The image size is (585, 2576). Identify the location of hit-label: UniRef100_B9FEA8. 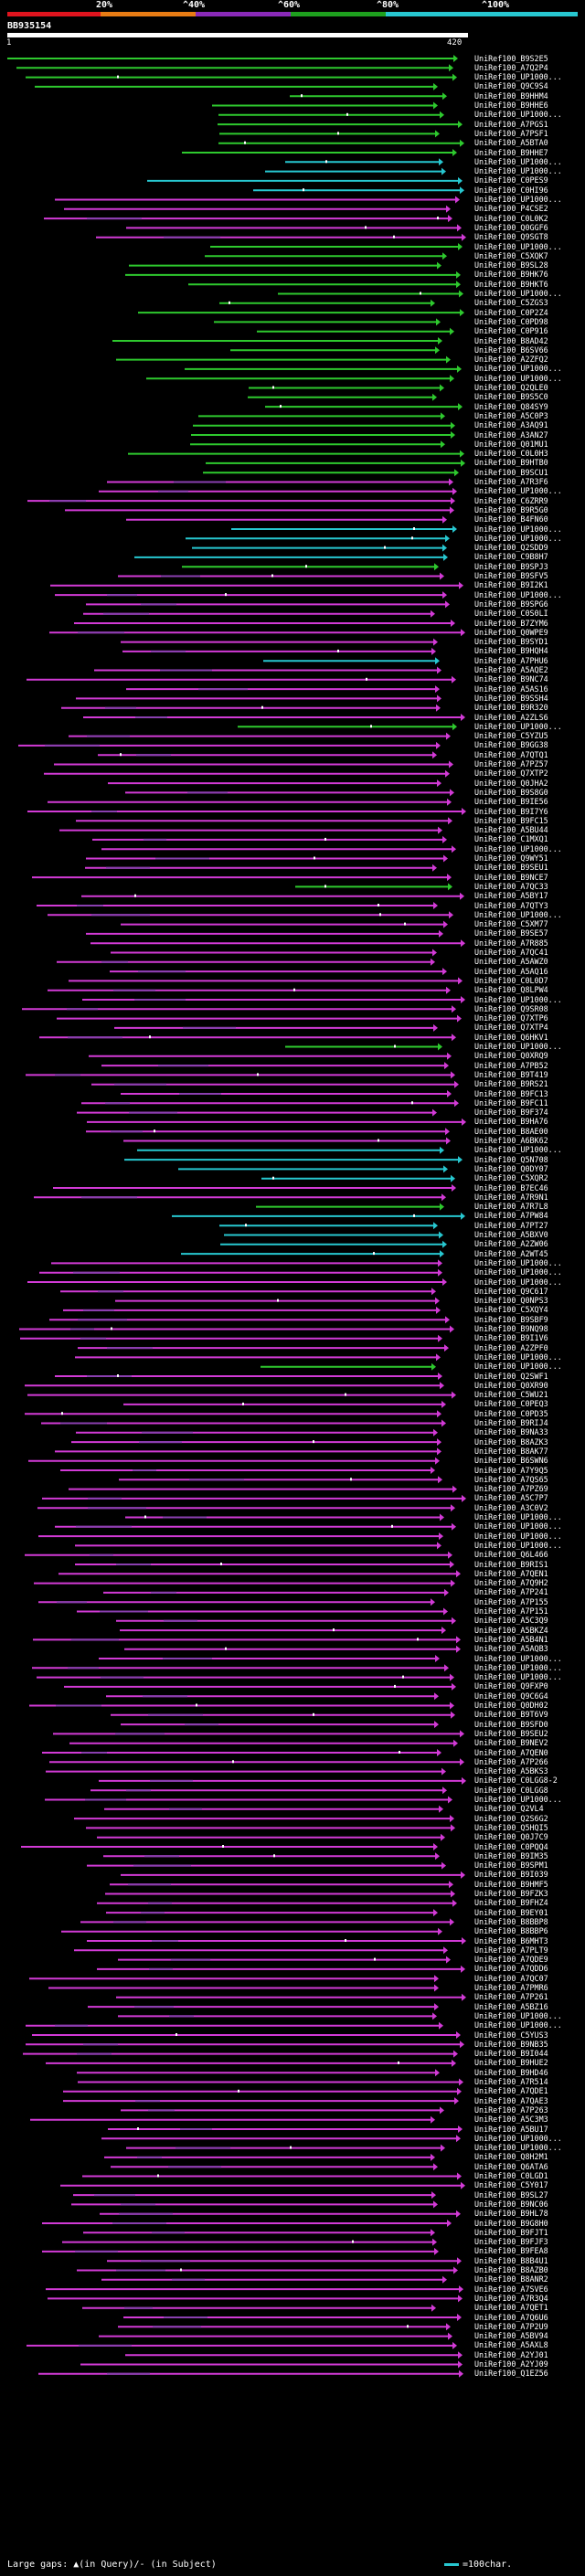
(511, 2251).